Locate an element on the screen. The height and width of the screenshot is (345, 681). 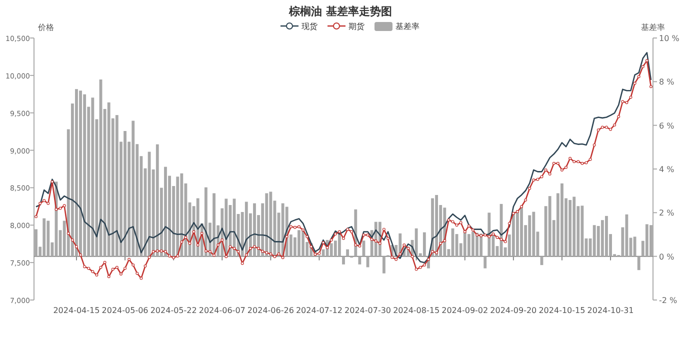
y2-tick-label: -2 % is located at coordinates (668, 300).